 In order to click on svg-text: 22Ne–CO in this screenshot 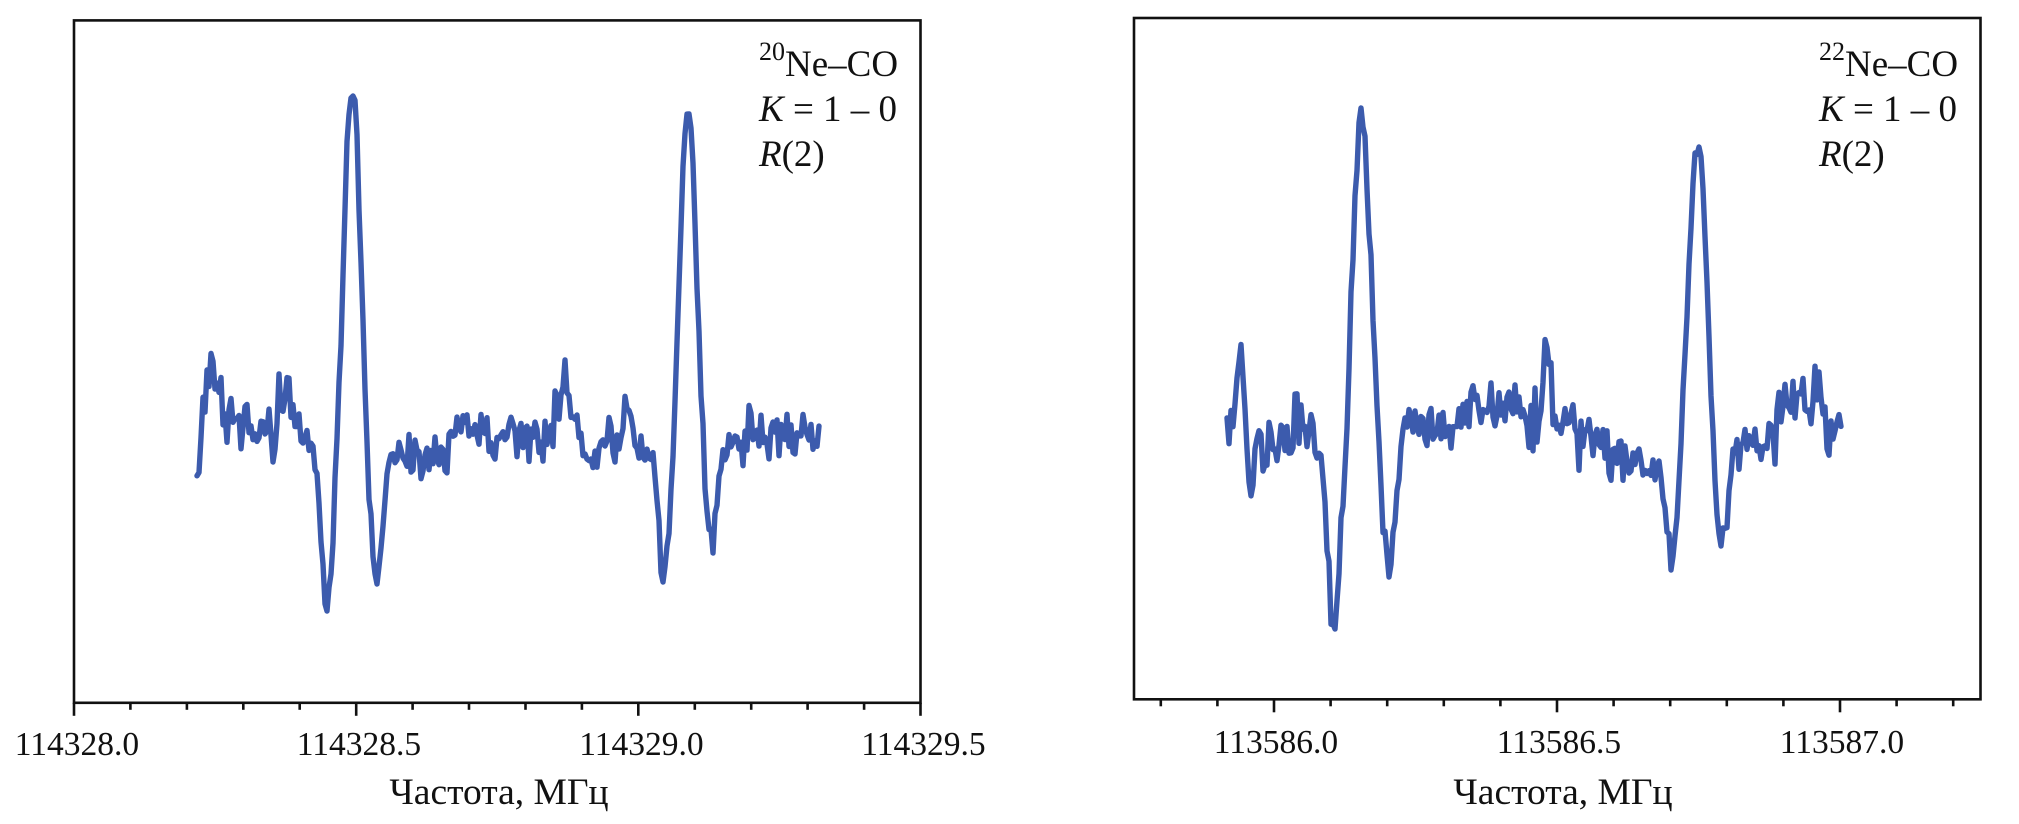, I will do `click(1888, 61)`.